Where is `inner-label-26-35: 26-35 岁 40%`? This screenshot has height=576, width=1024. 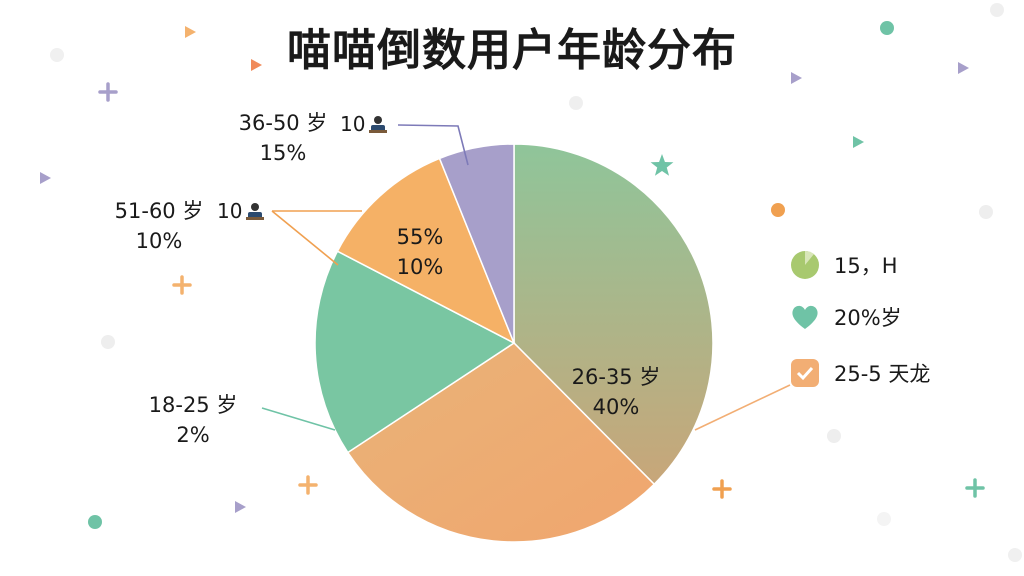 inner-label-26-35: 26-35 岁 40% is located at coordinates (616, 392).